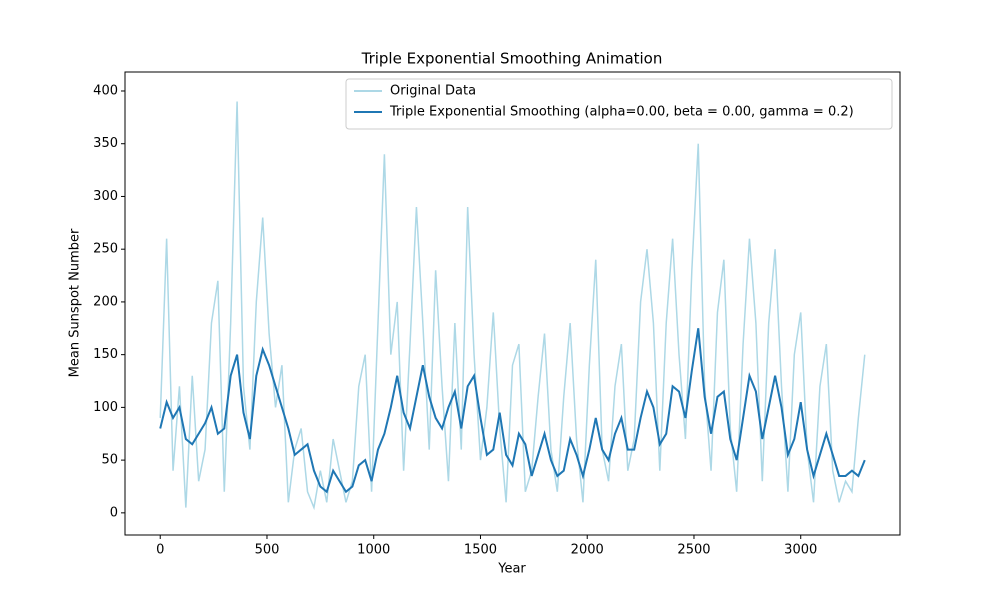 The width and height of the screenshot is (1000, 600). I want to click on x-axis-label: Year, so click(511, 569).